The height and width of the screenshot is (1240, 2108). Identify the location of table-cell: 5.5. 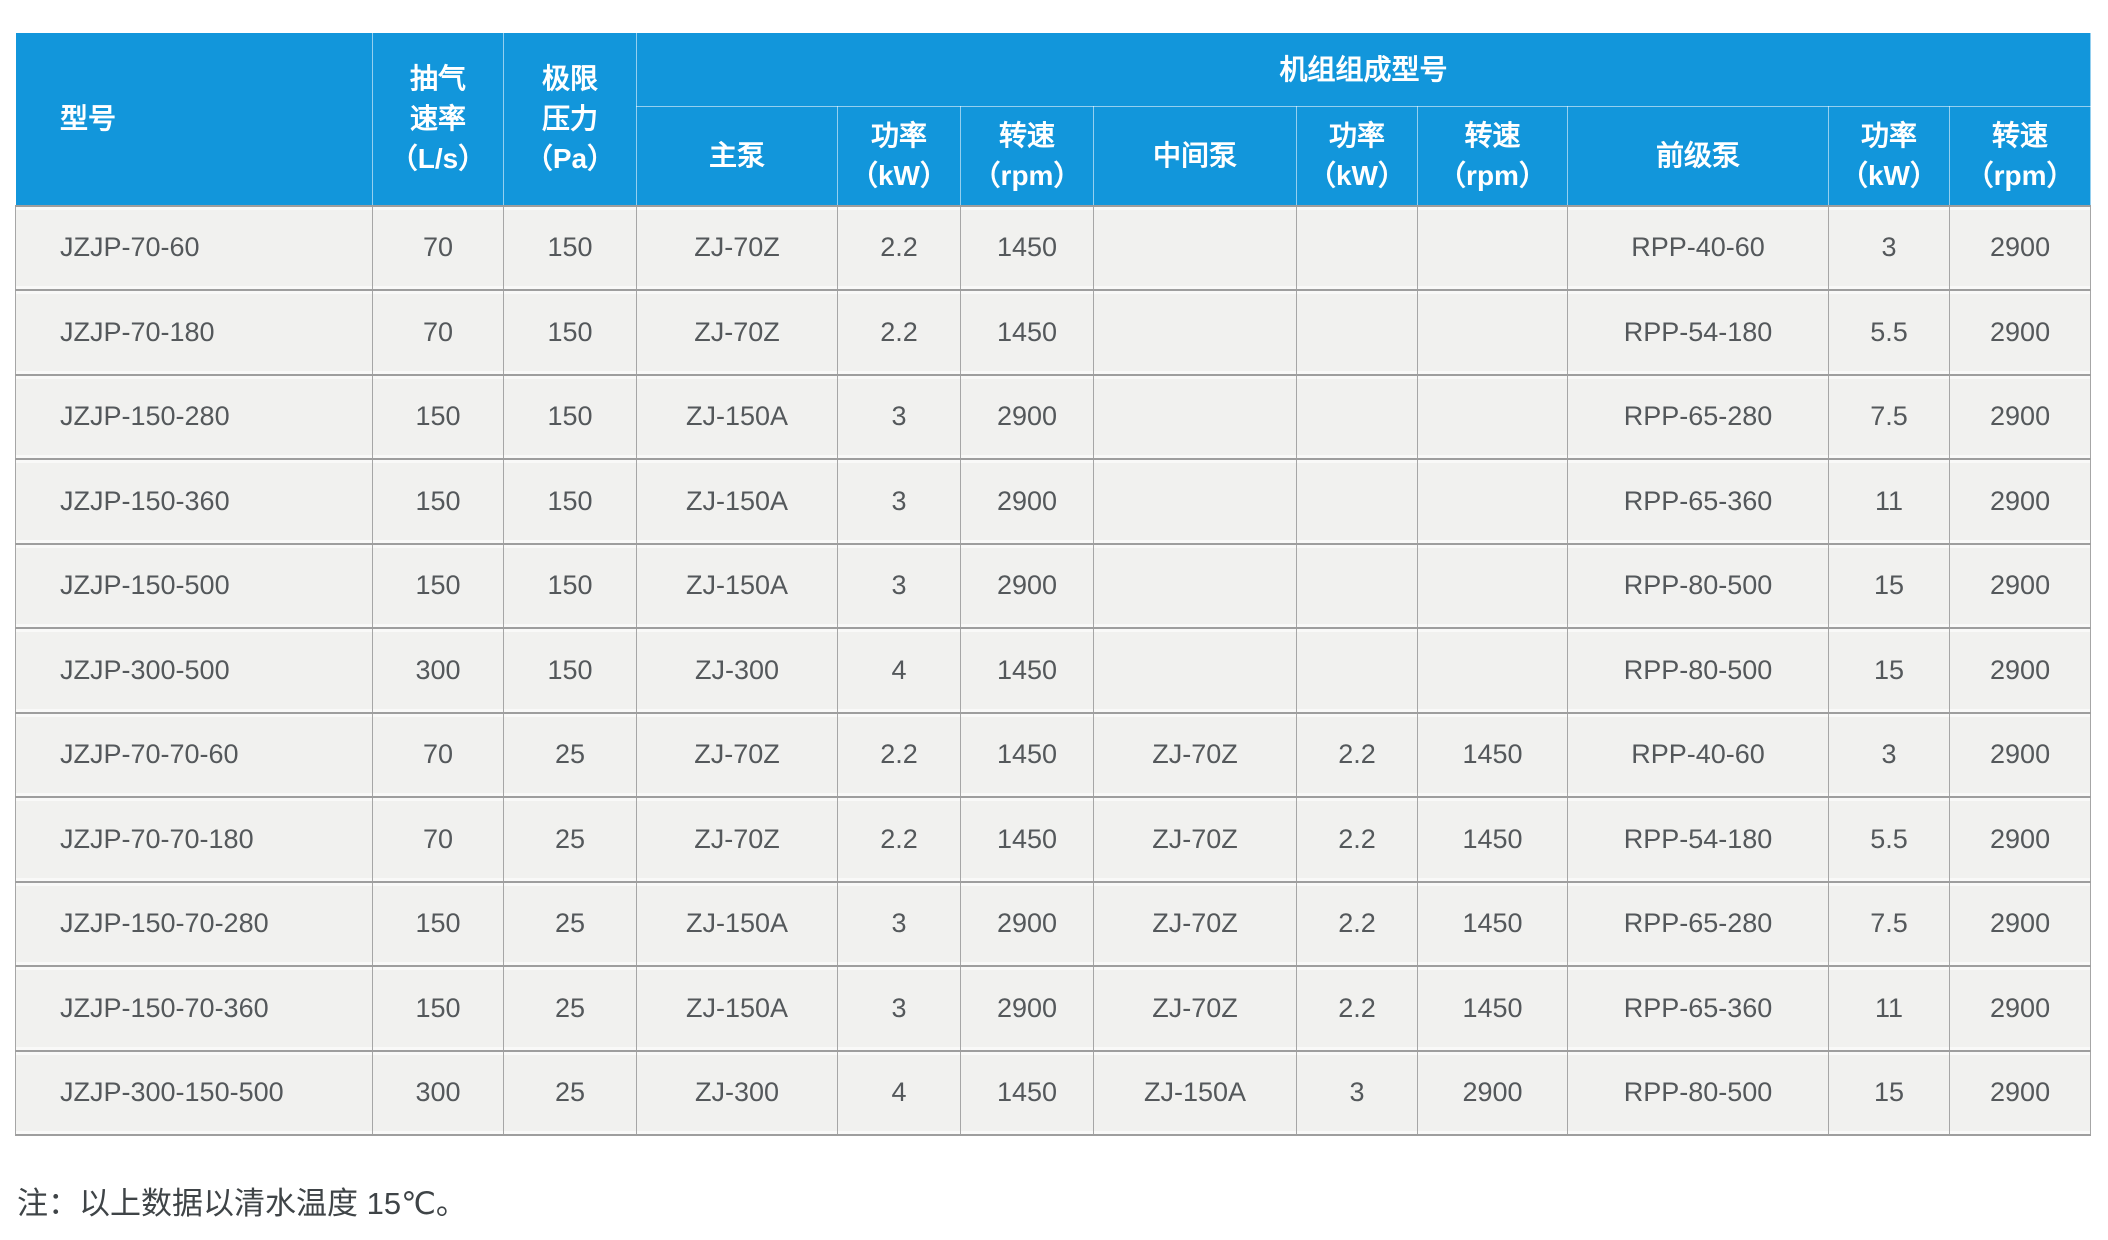
(1889, 839).